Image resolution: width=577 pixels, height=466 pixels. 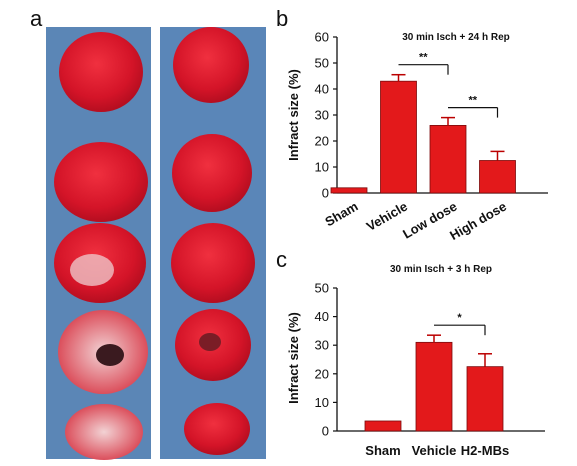 What do you see at coordinates (485, 450) in the screenshot?
I see `x-tick-label: H2-MBs` at bounding box center [485, 450].